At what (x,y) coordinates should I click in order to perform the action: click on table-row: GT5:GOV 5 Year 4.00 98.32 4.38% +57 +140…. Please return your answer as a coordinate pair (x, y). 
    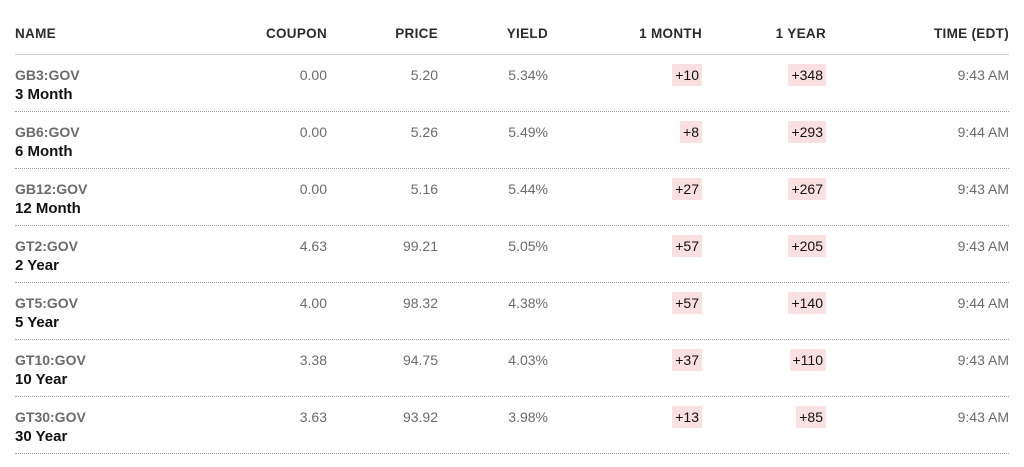
    Looking at the image, I should click on (512, 311).